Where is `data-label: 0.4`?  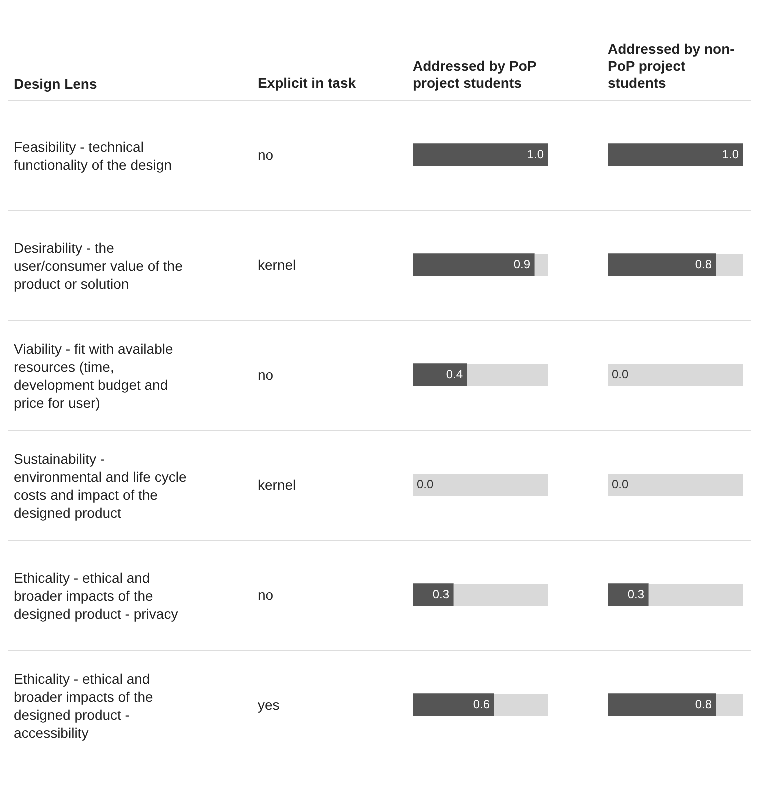
data-label: 0.4 is located at coordinates (455, 374).